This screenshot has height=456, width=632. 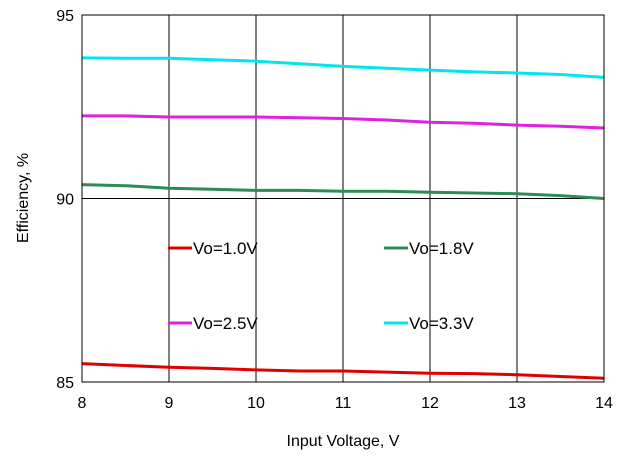 What do you see at coordinates (343, 122) in the screenshot?
I see `series-line-vo-2-5v` at bounding box center [343, 122].